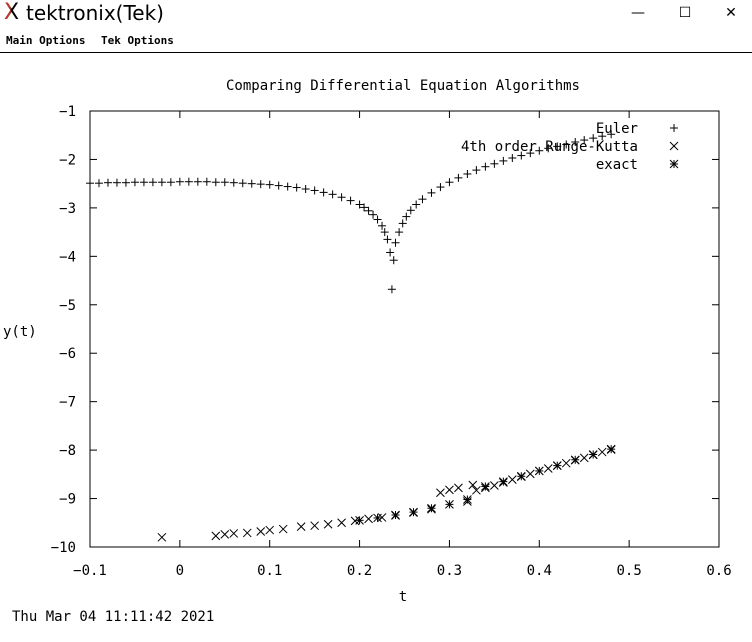  I want to click on y-tick-label: −3, so click(67, 209).